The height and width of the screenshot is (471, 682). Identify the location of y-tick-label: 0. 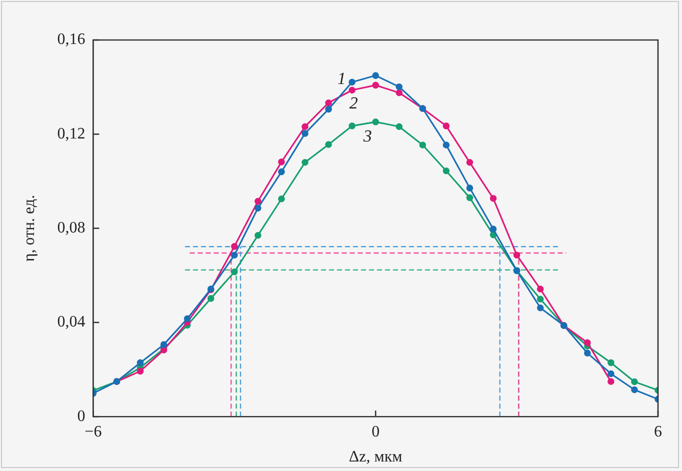
(81, 416).